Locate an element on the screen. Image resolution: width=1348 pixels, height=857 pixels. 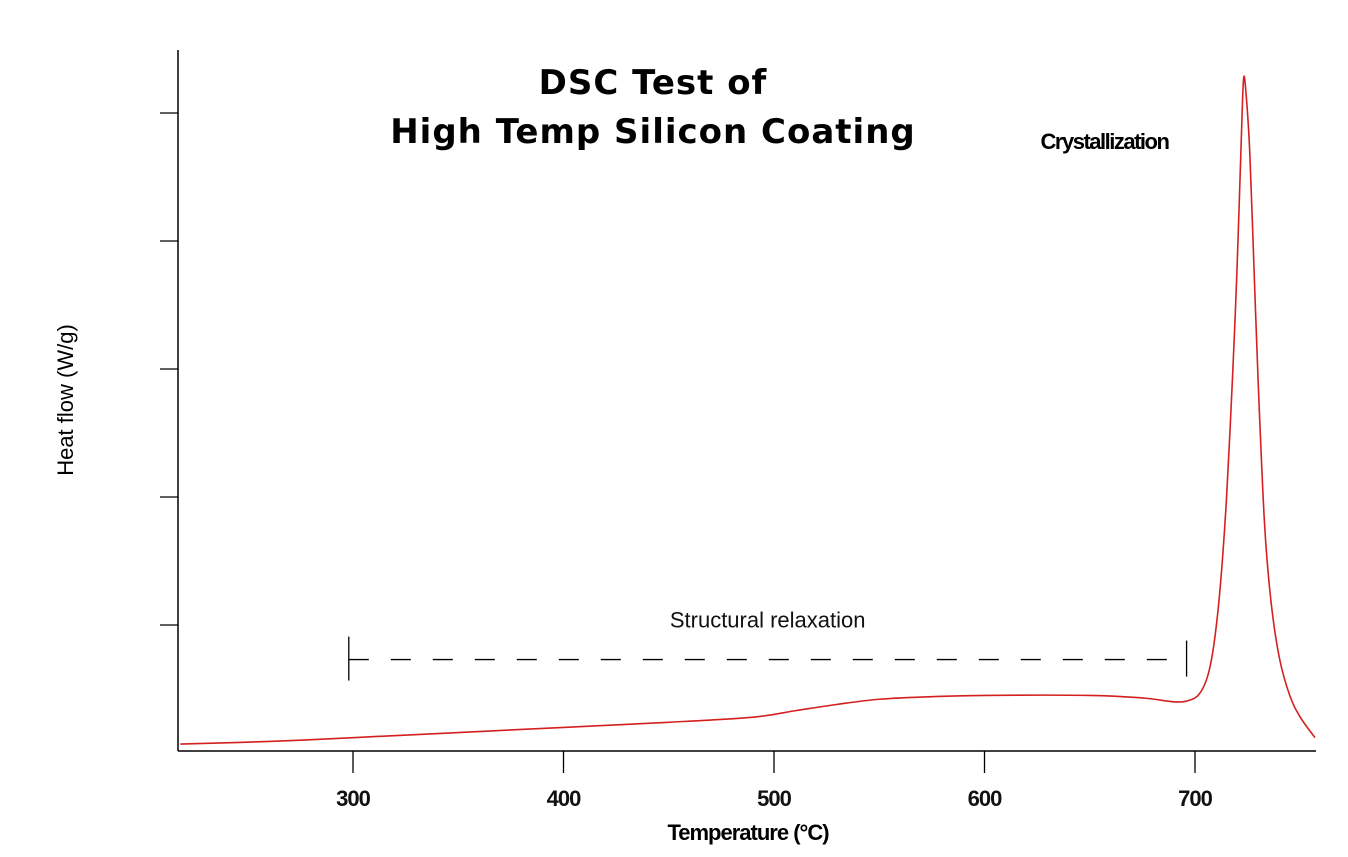
y-axis-label: Heat flow (W/g) is located at coordinates (65, 400).